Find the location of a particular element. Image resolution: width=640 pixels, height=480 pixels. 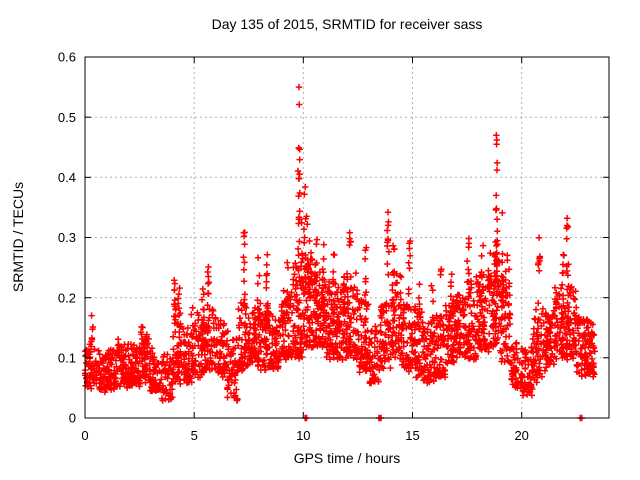

x-tick-label-10: 10 is located at coordinates (303, 435).